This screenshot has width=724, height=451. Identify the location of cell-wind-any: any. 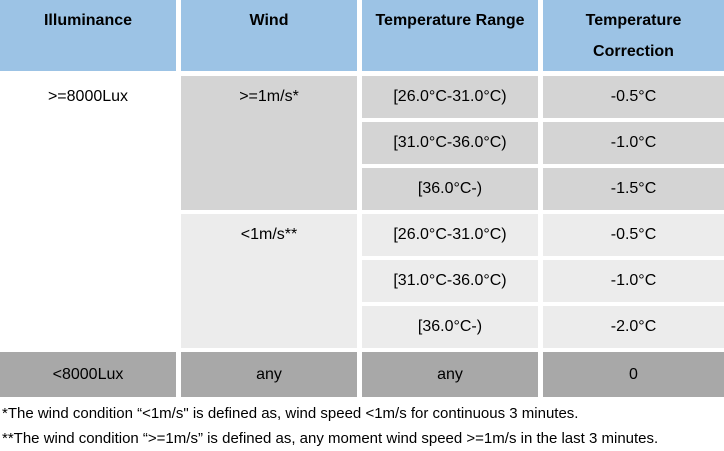
(271, 374).